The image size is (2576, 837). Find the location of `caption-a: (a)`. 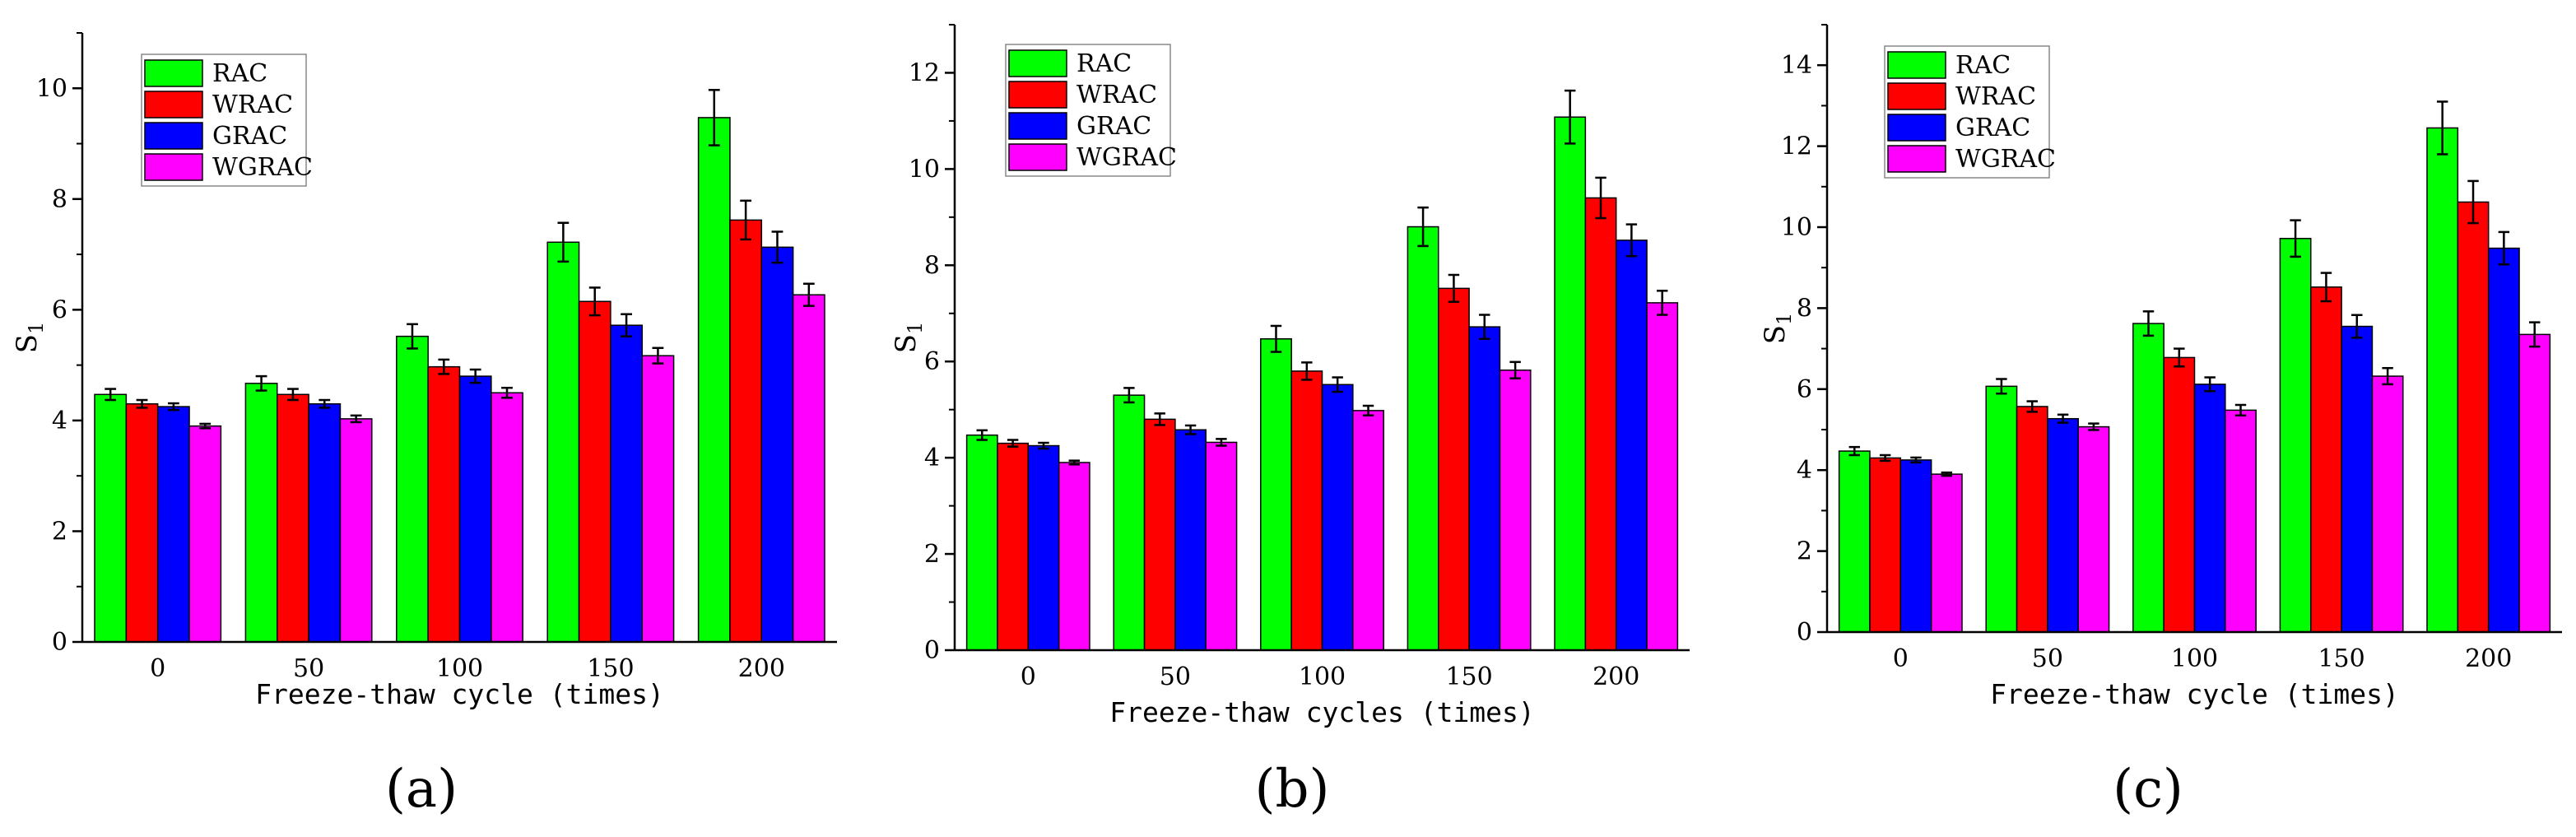

caption-a: (a) is located at coordinates (421, 789).